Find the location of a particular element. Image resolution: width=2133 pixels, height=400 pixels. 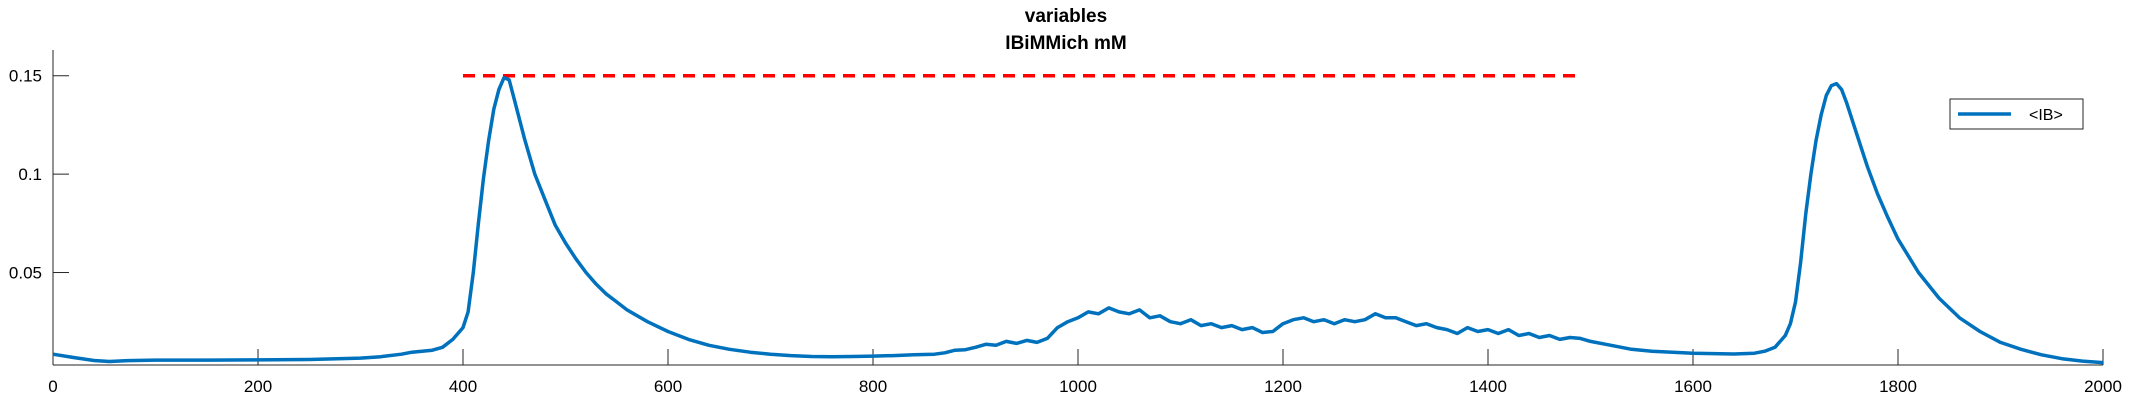

x-tick-label: 1400 is located at coordinates (1488, 386).